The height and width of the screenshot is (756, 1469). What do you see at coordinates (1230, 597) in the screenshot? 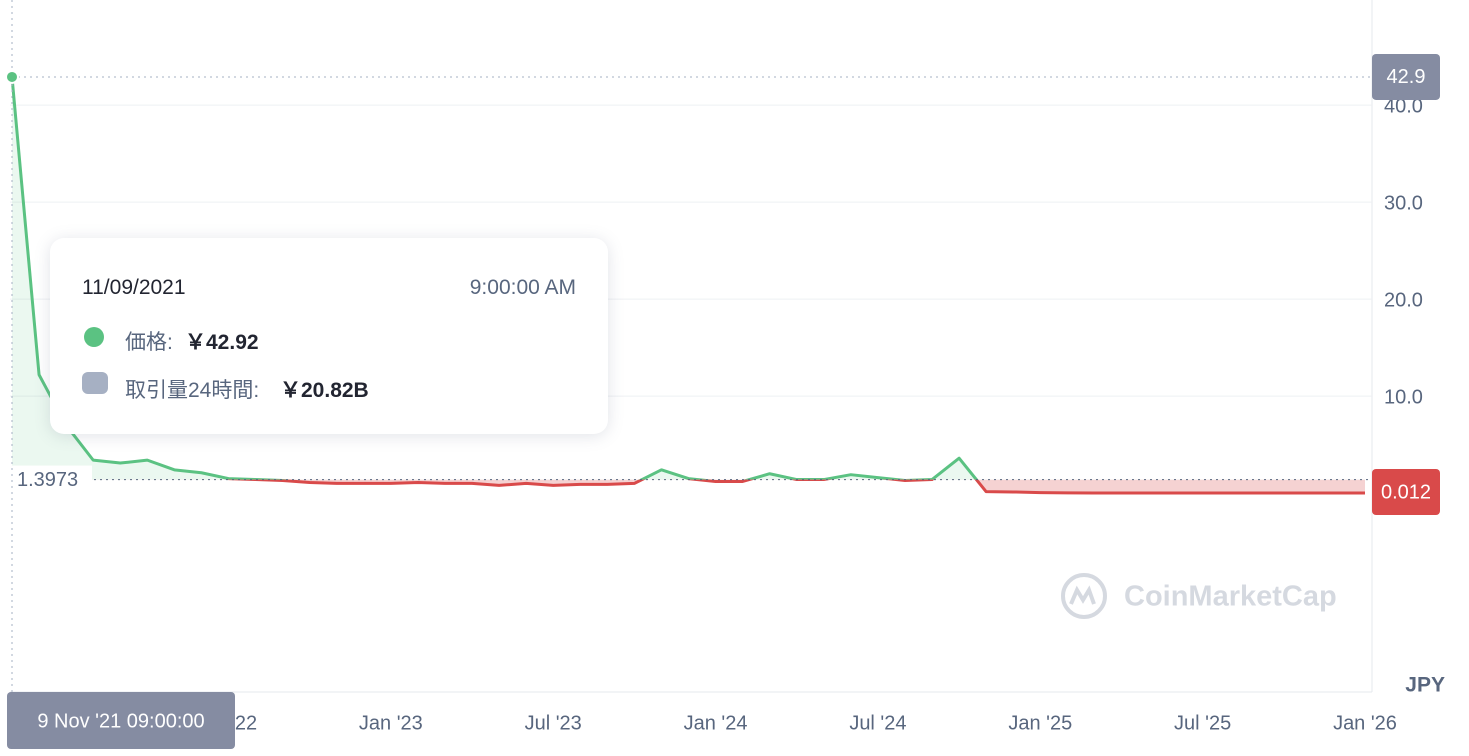
I see `watermark-text: CoinMarketCap` at bounding box center [1230, 597].